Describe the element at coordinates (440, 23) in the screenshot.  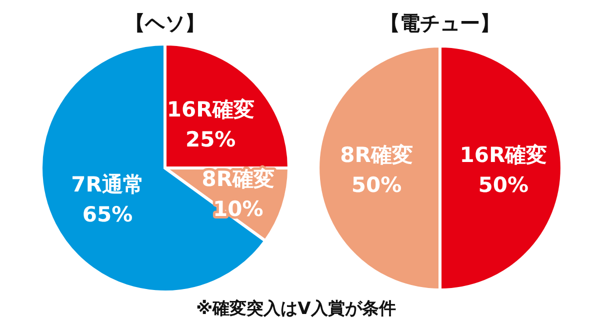
I see `chart-title: 【電チュー】` at that location.